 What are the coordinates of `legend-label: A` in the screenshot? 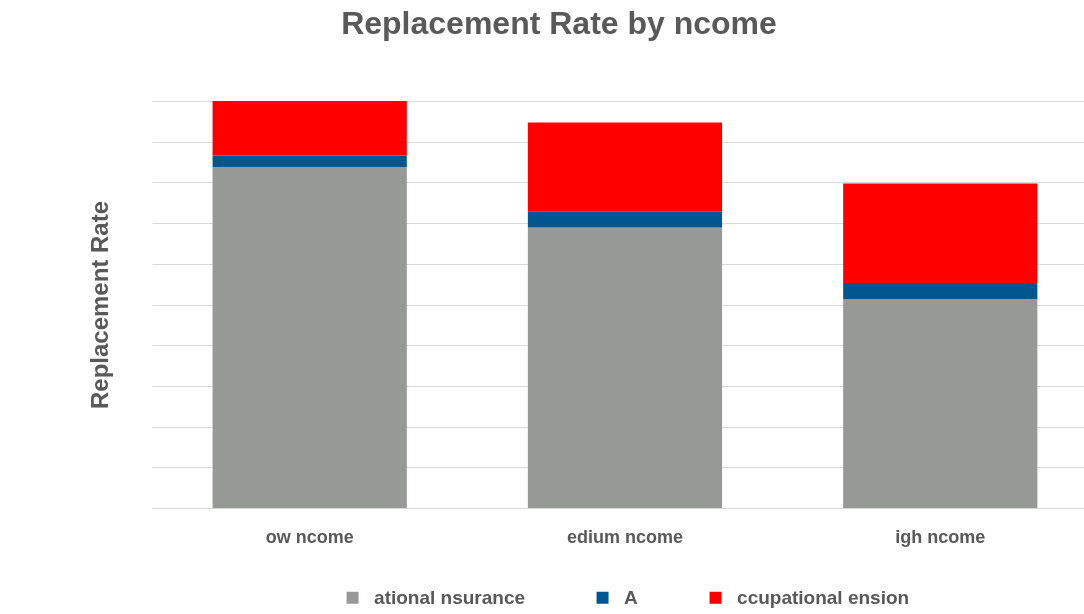 It's located at (631, 597).